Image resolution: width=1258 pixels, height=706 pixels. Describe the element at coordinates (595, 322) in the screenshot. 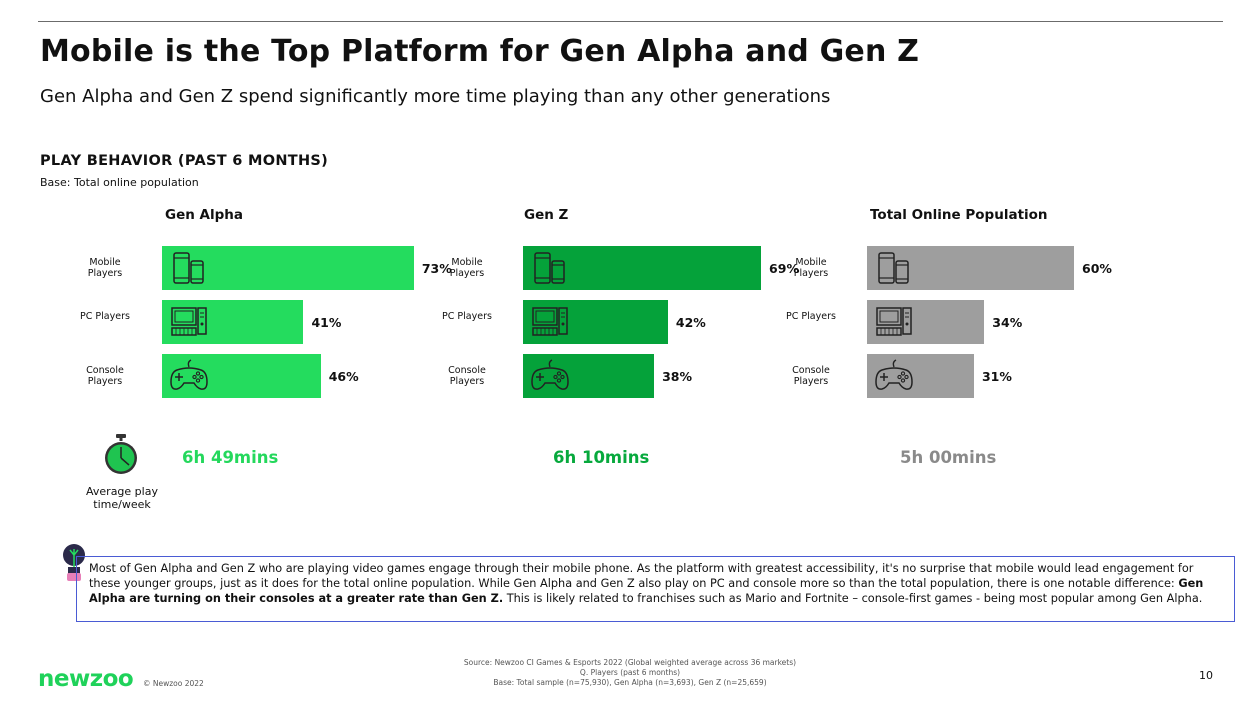

I see `bar-gen-z-pc` at that location.